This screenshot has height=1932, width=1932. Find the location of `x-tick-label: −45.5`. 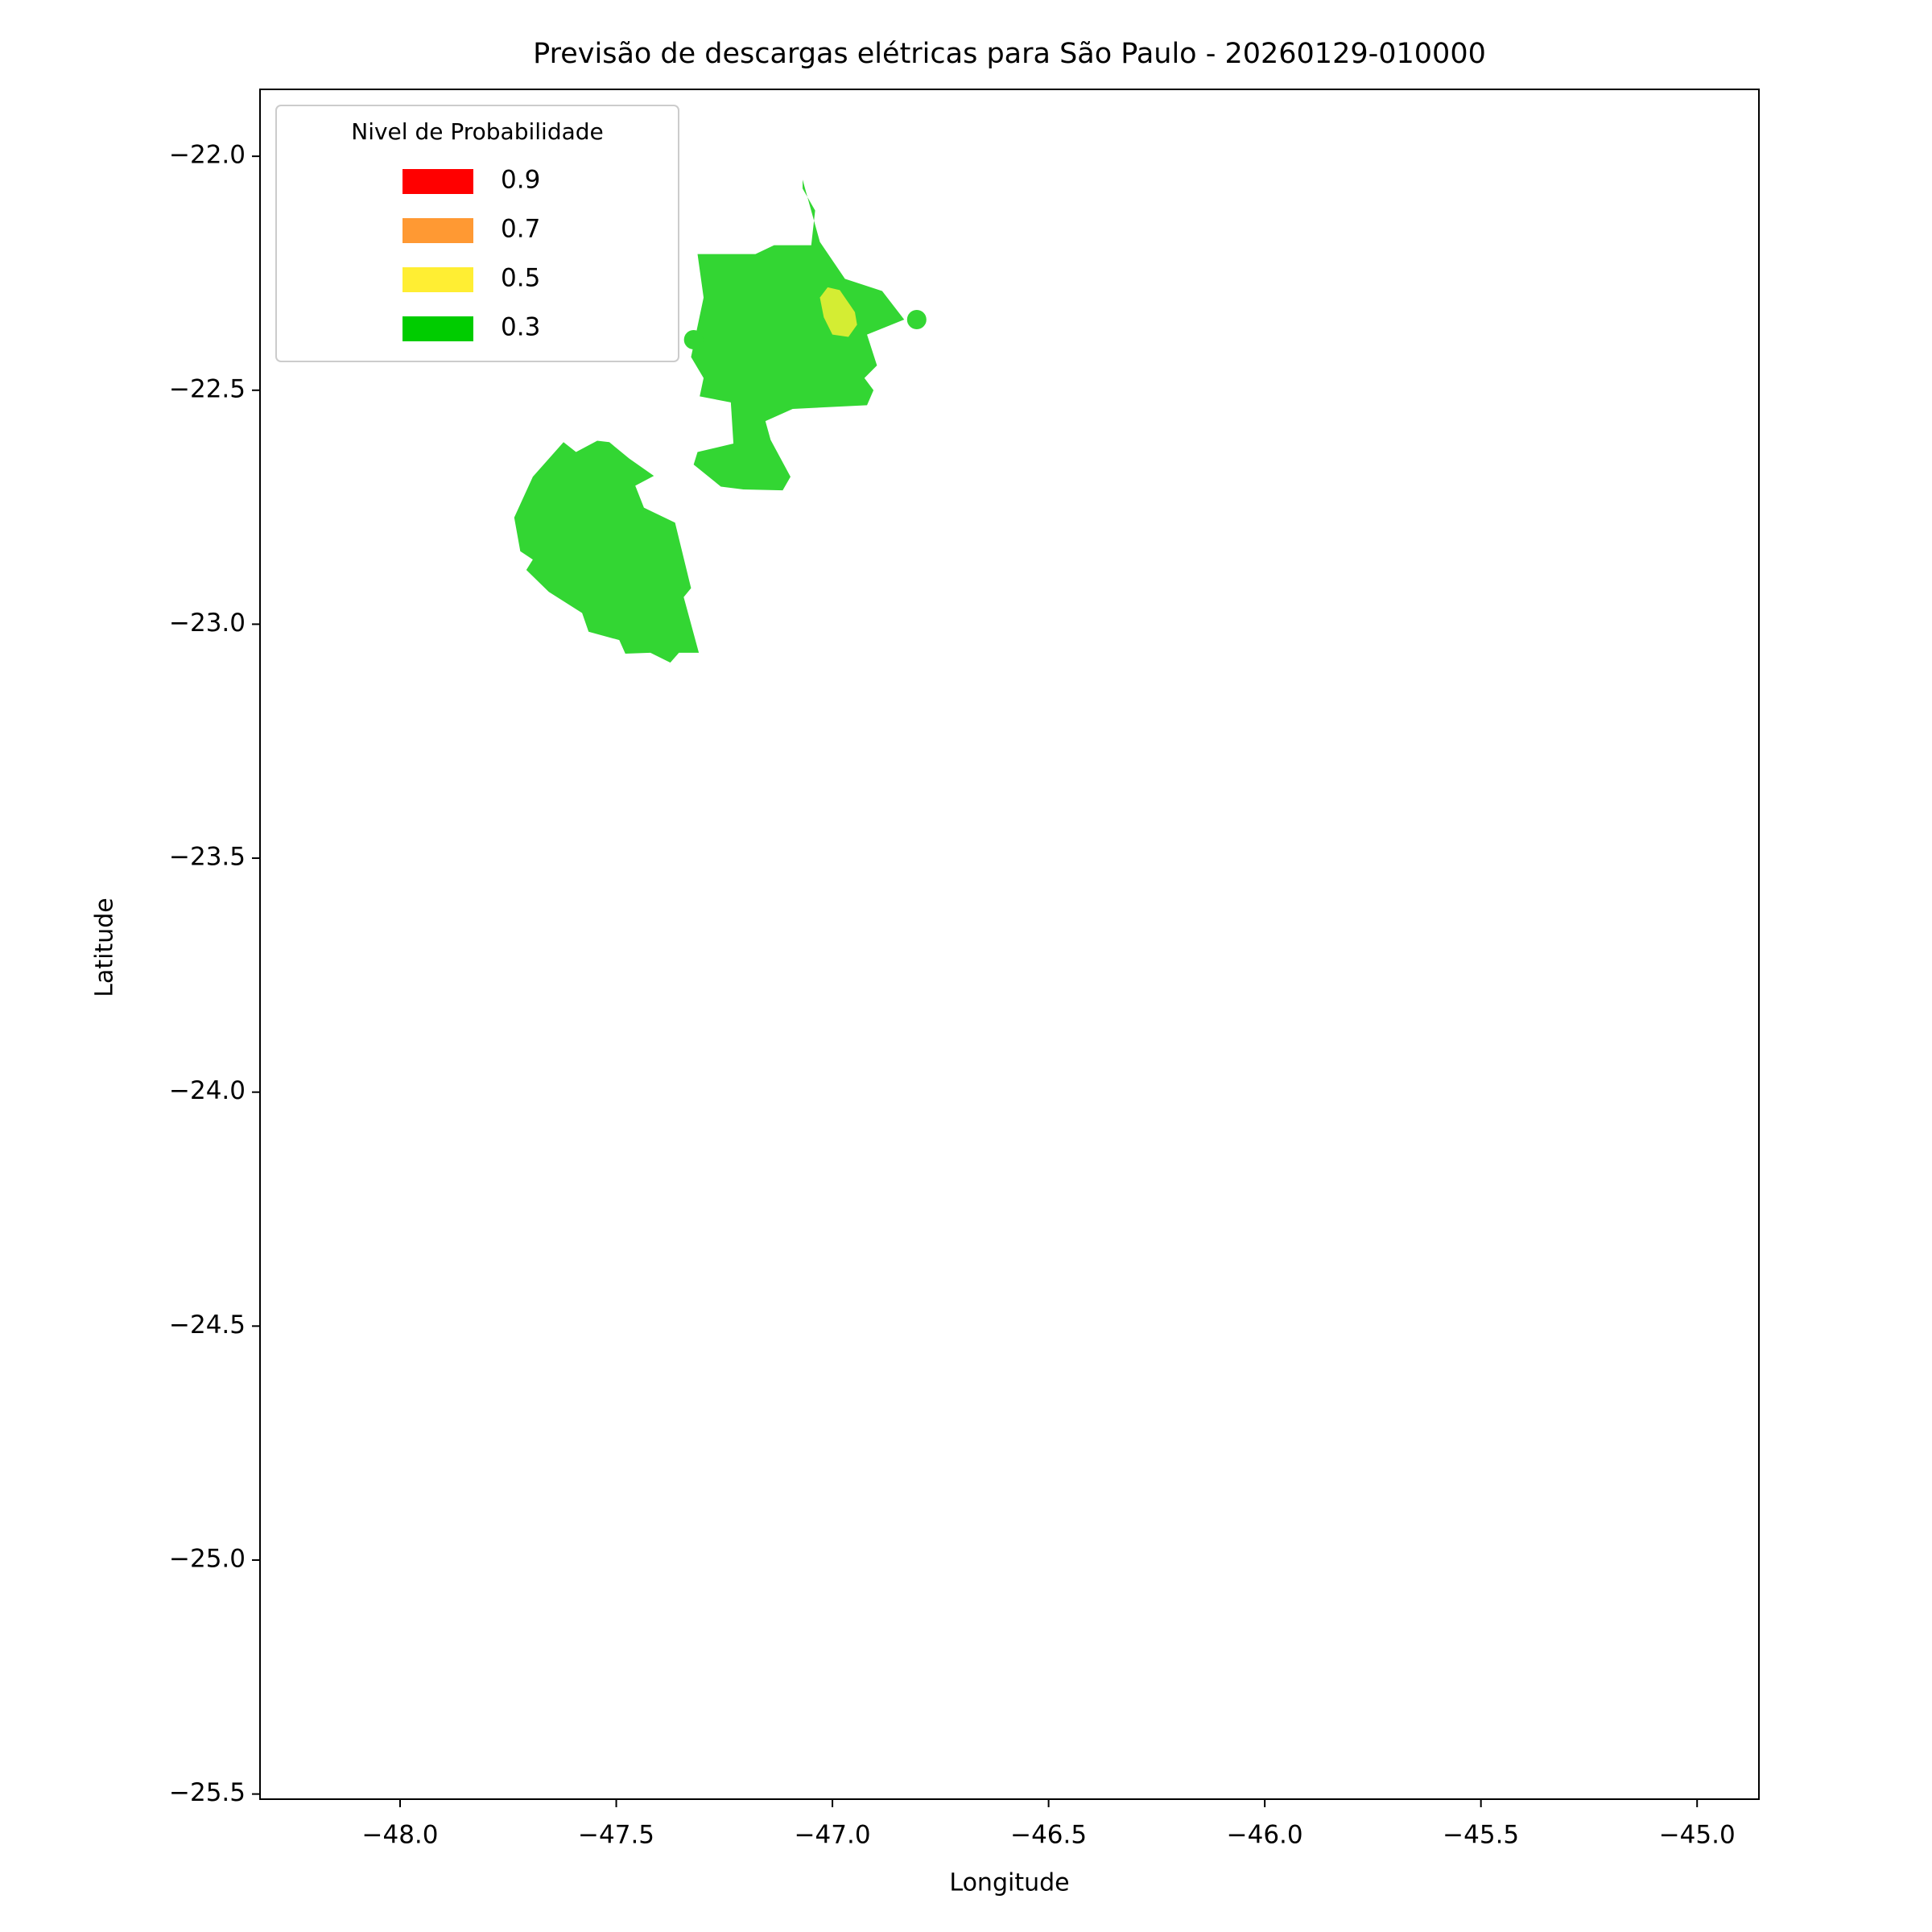

x-tick-label: −45.5 is located at coordinates (1481, 1835).